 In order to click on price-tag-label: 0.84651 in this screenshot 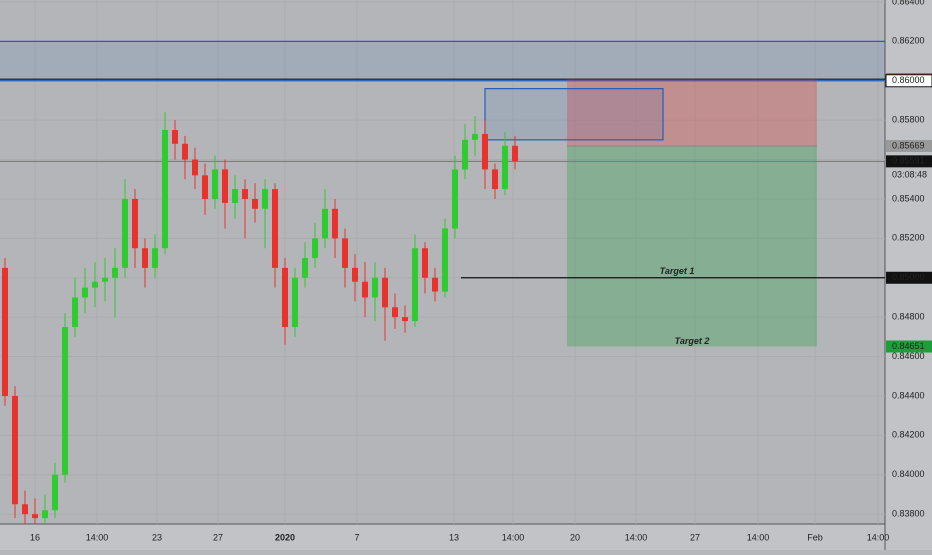, I will do `click(908, 346)`.